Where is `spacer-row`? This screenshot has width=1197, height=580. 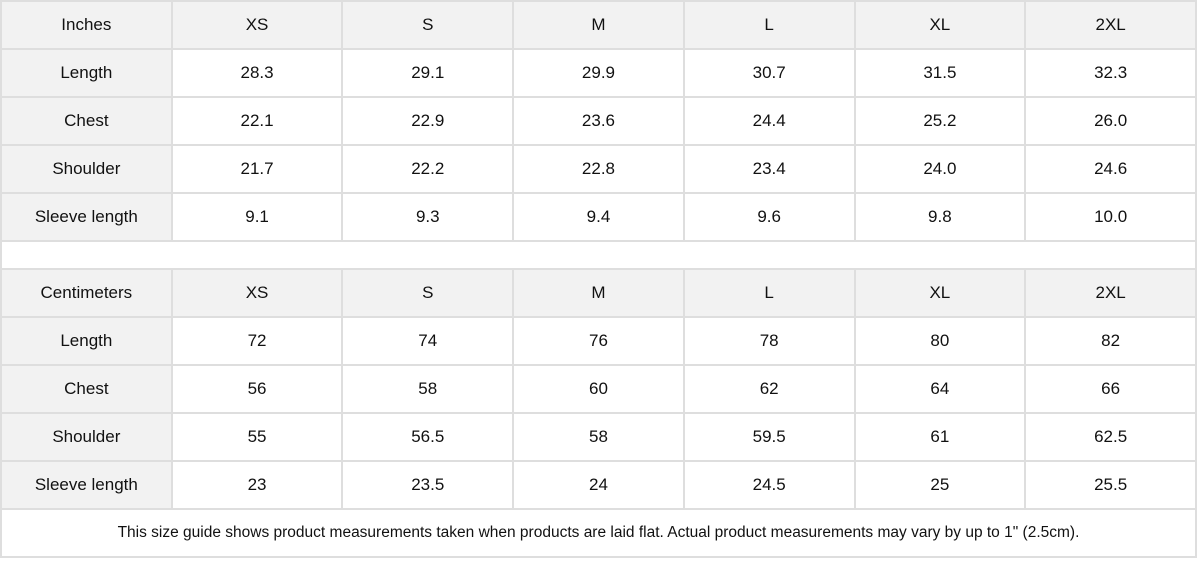 spacer-row is located at coordinates (598, 255).